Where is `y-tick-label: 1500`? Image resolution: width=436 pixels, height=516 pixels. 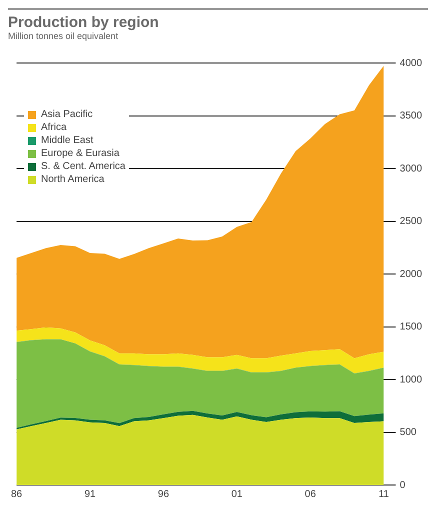
y-tick-label: 1500 is located at coordinates (411, 327).